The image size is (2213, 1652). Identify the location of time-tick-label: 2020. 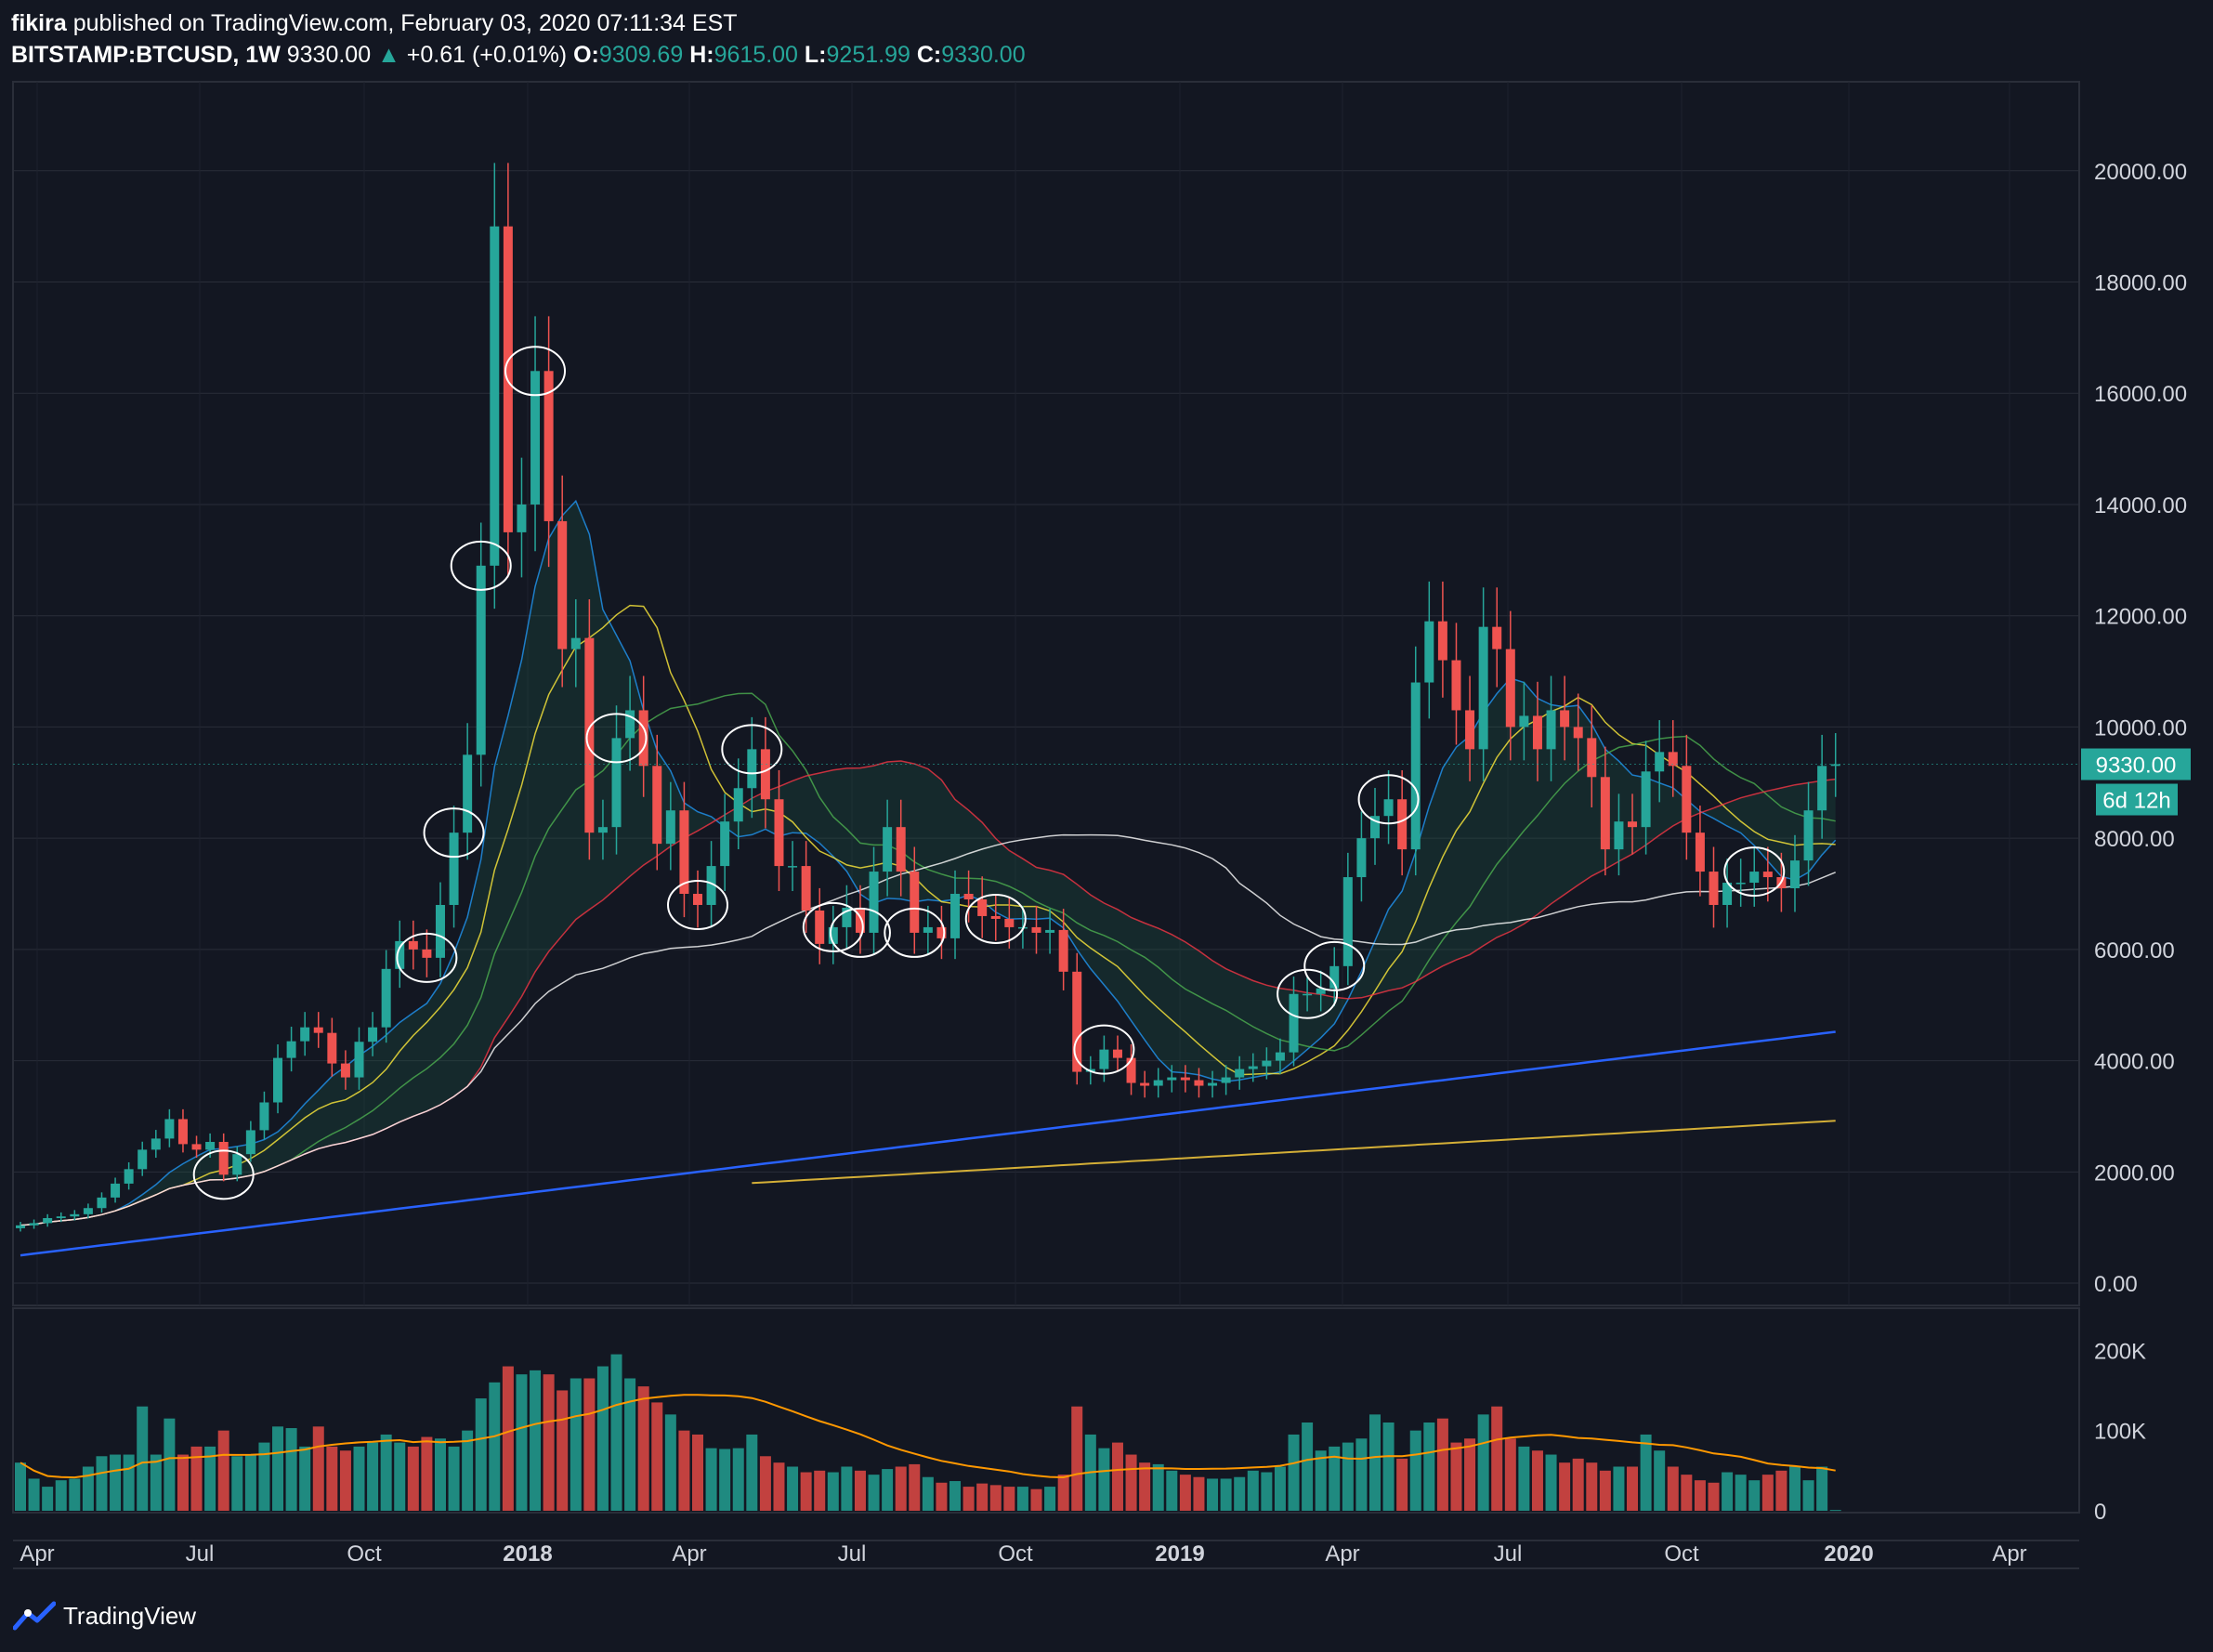
(1848, 1554).